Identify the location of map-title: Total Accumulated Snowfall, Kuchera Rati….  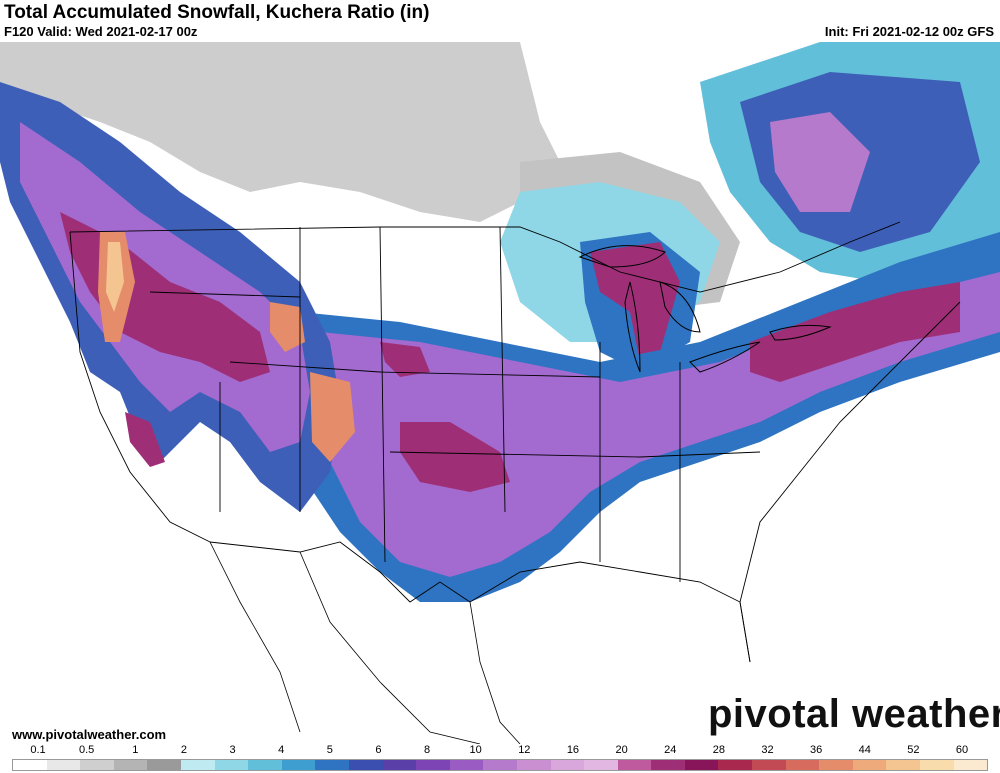
(217, 12).